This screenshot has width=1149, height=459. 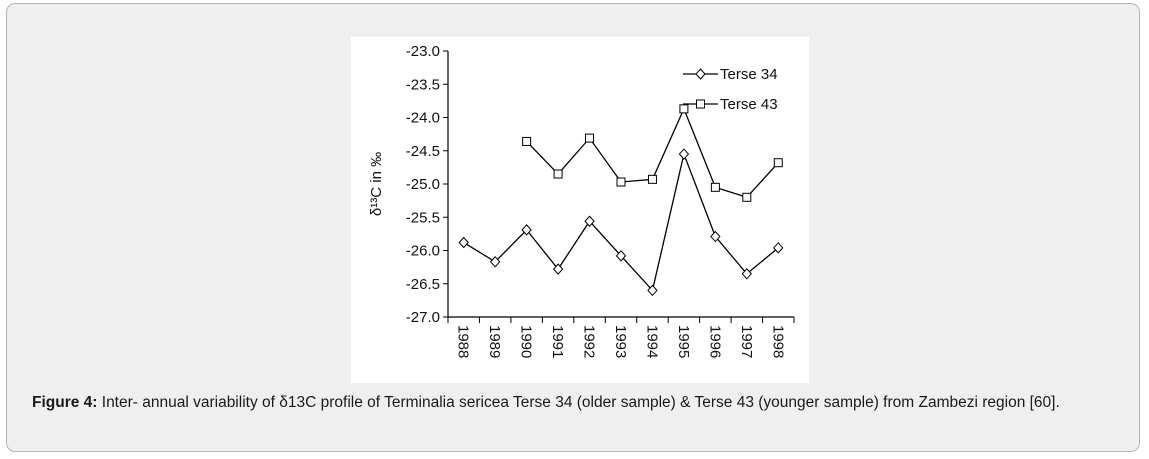 I want to click on x-tick-label: 1994, so click(x=651, y=341).